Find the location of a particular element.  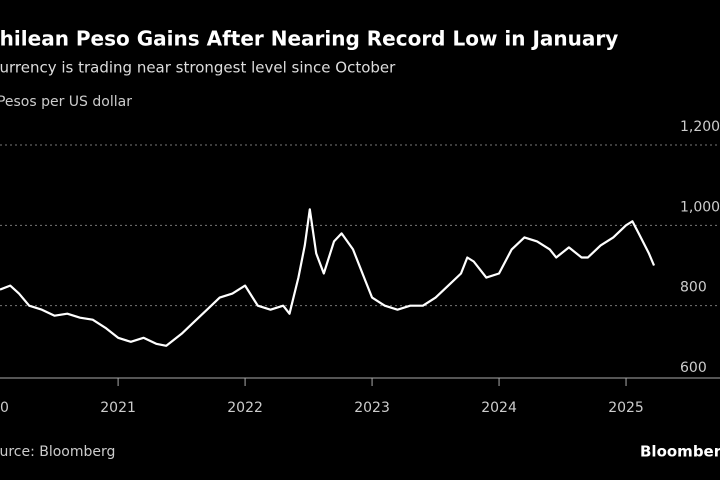

y-tick-label: 1,000 is located at coordinates (700, 207).